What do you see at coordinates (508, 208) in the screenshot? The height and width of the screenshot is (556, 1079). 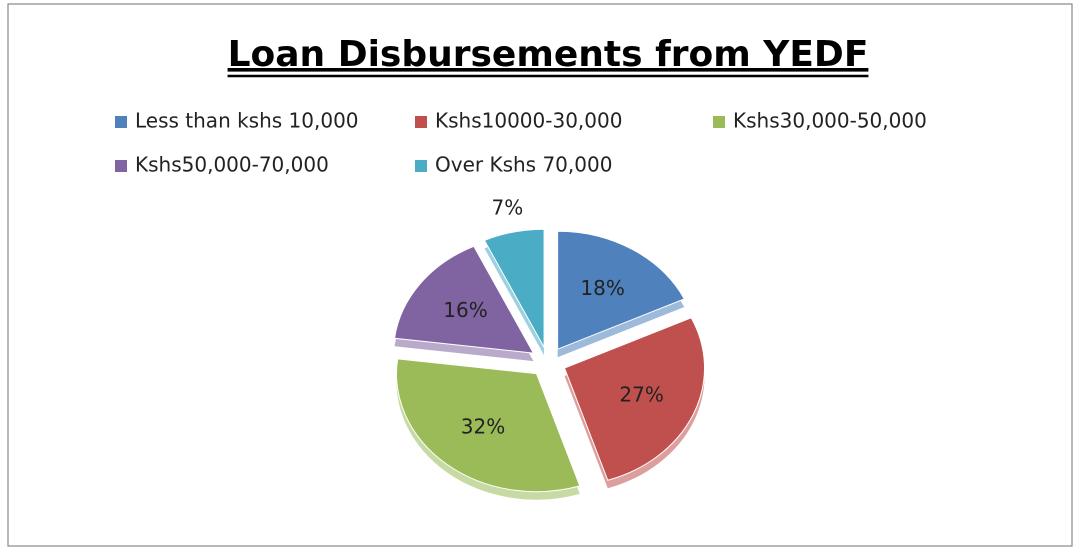 I see `data-label: 7%` at bounding box center [508, 208].